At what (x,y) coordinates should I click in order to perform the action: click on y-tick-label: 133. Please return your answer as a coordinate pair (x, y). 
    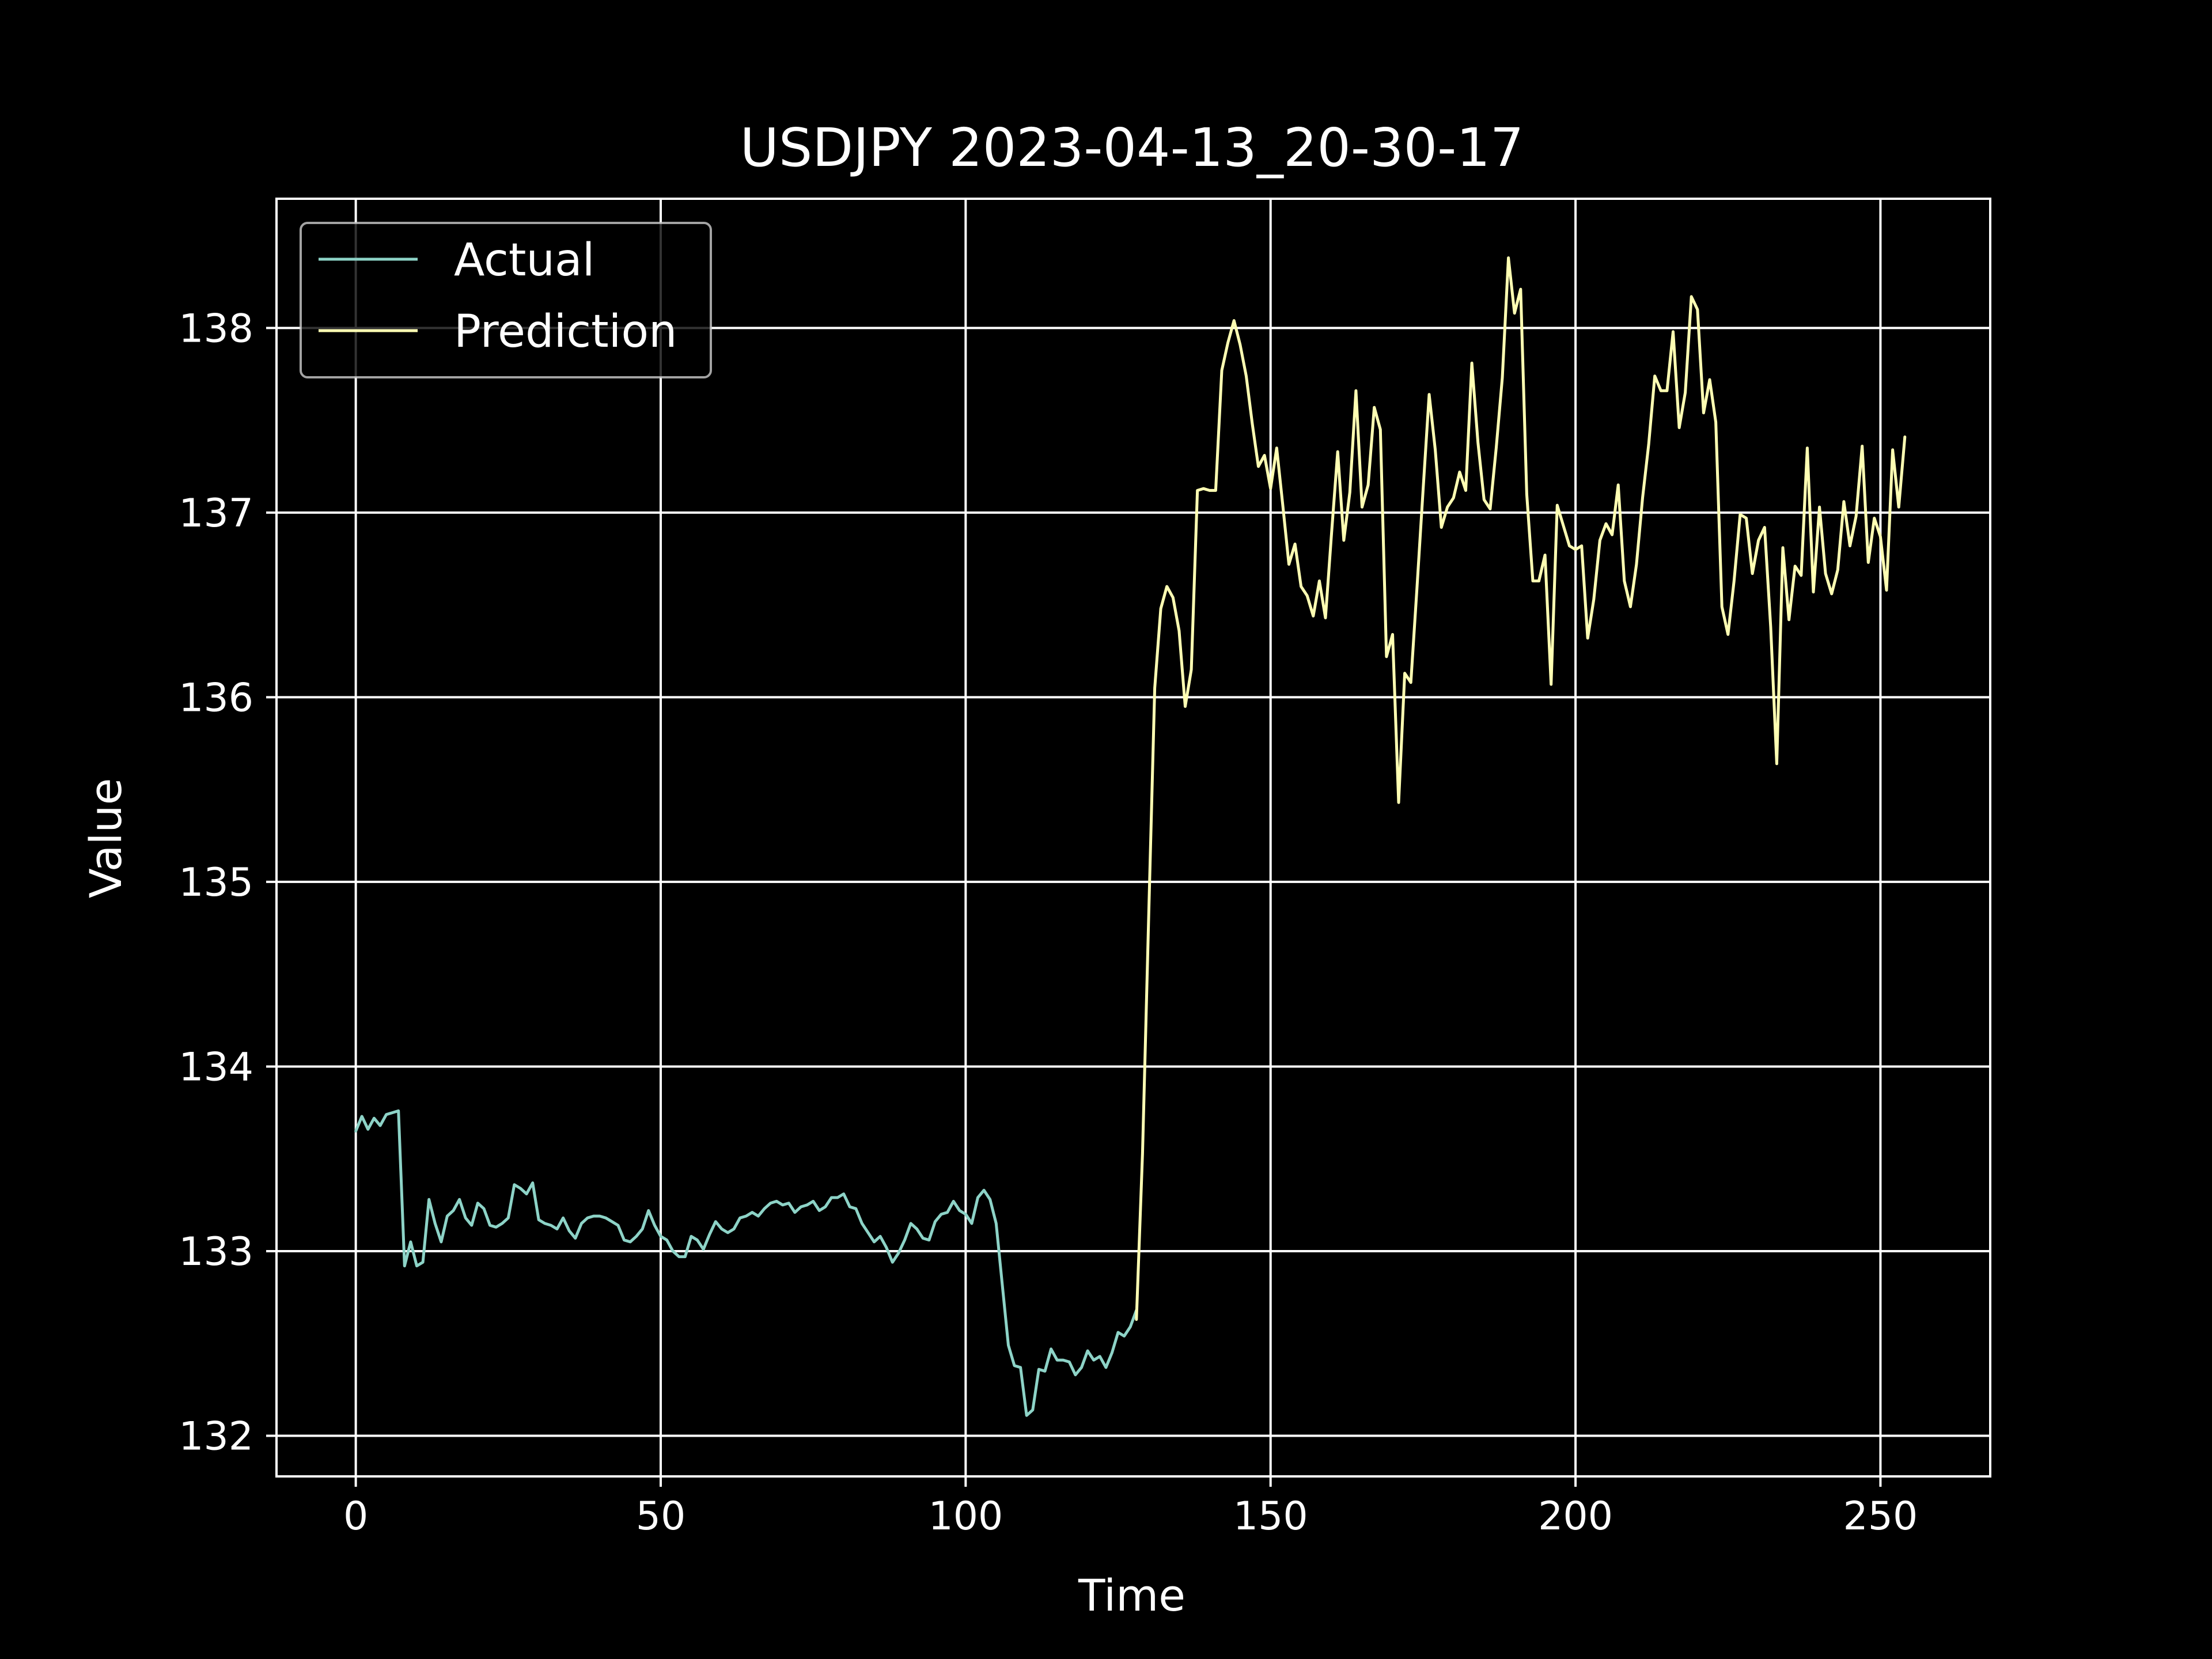
    Looking at the image, I should click on (216, 1252).